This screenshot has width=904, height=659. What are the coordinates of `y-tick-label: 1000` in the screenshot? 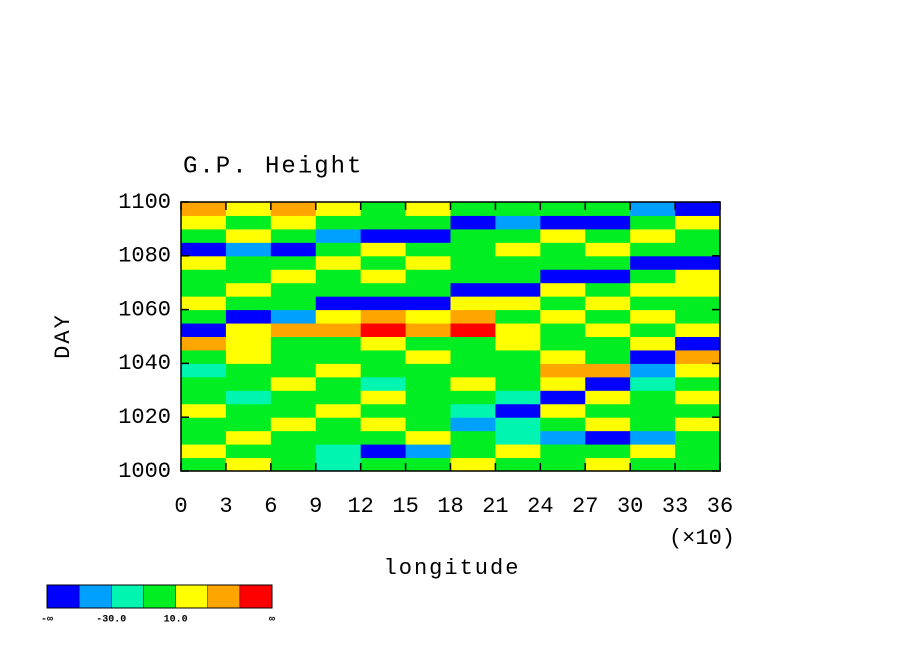 It's located at (144, 471).